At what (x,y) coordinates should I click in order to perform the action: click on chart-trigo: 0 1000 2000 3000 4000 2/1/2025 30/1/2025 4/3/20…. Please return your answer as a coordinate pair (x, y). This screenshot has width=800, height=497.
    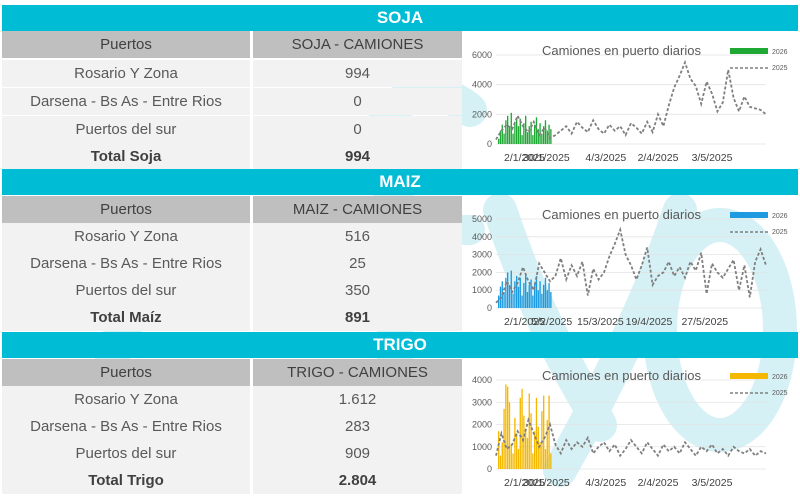
    Looking at the image, I should click on (632, 429).